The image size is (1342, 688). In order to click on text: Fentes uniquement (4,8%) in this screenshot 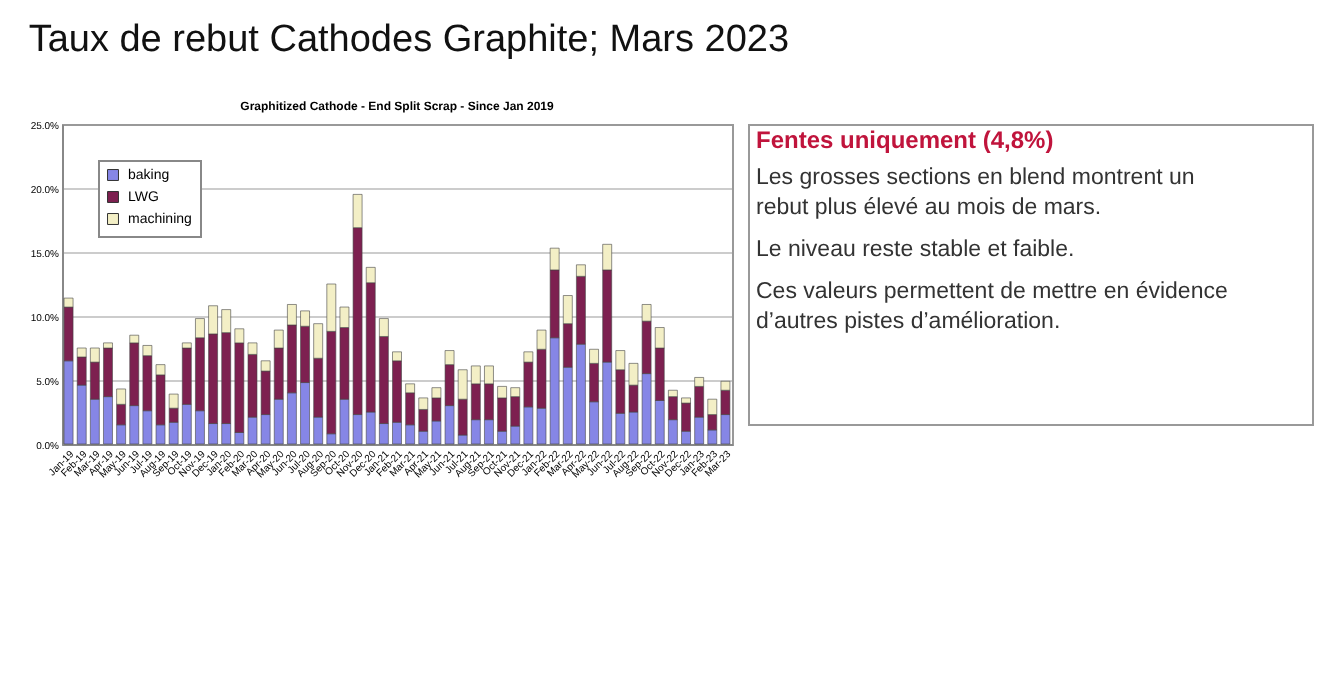, I will do `click(905, 140)`.